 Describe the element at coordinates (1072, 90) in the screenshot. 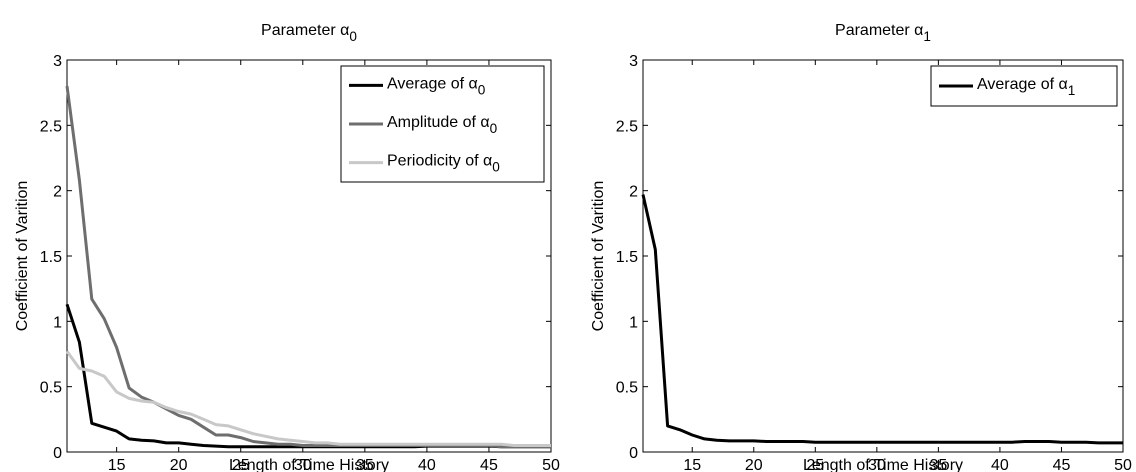

I see `legend-label-subscript: 1` at that location.